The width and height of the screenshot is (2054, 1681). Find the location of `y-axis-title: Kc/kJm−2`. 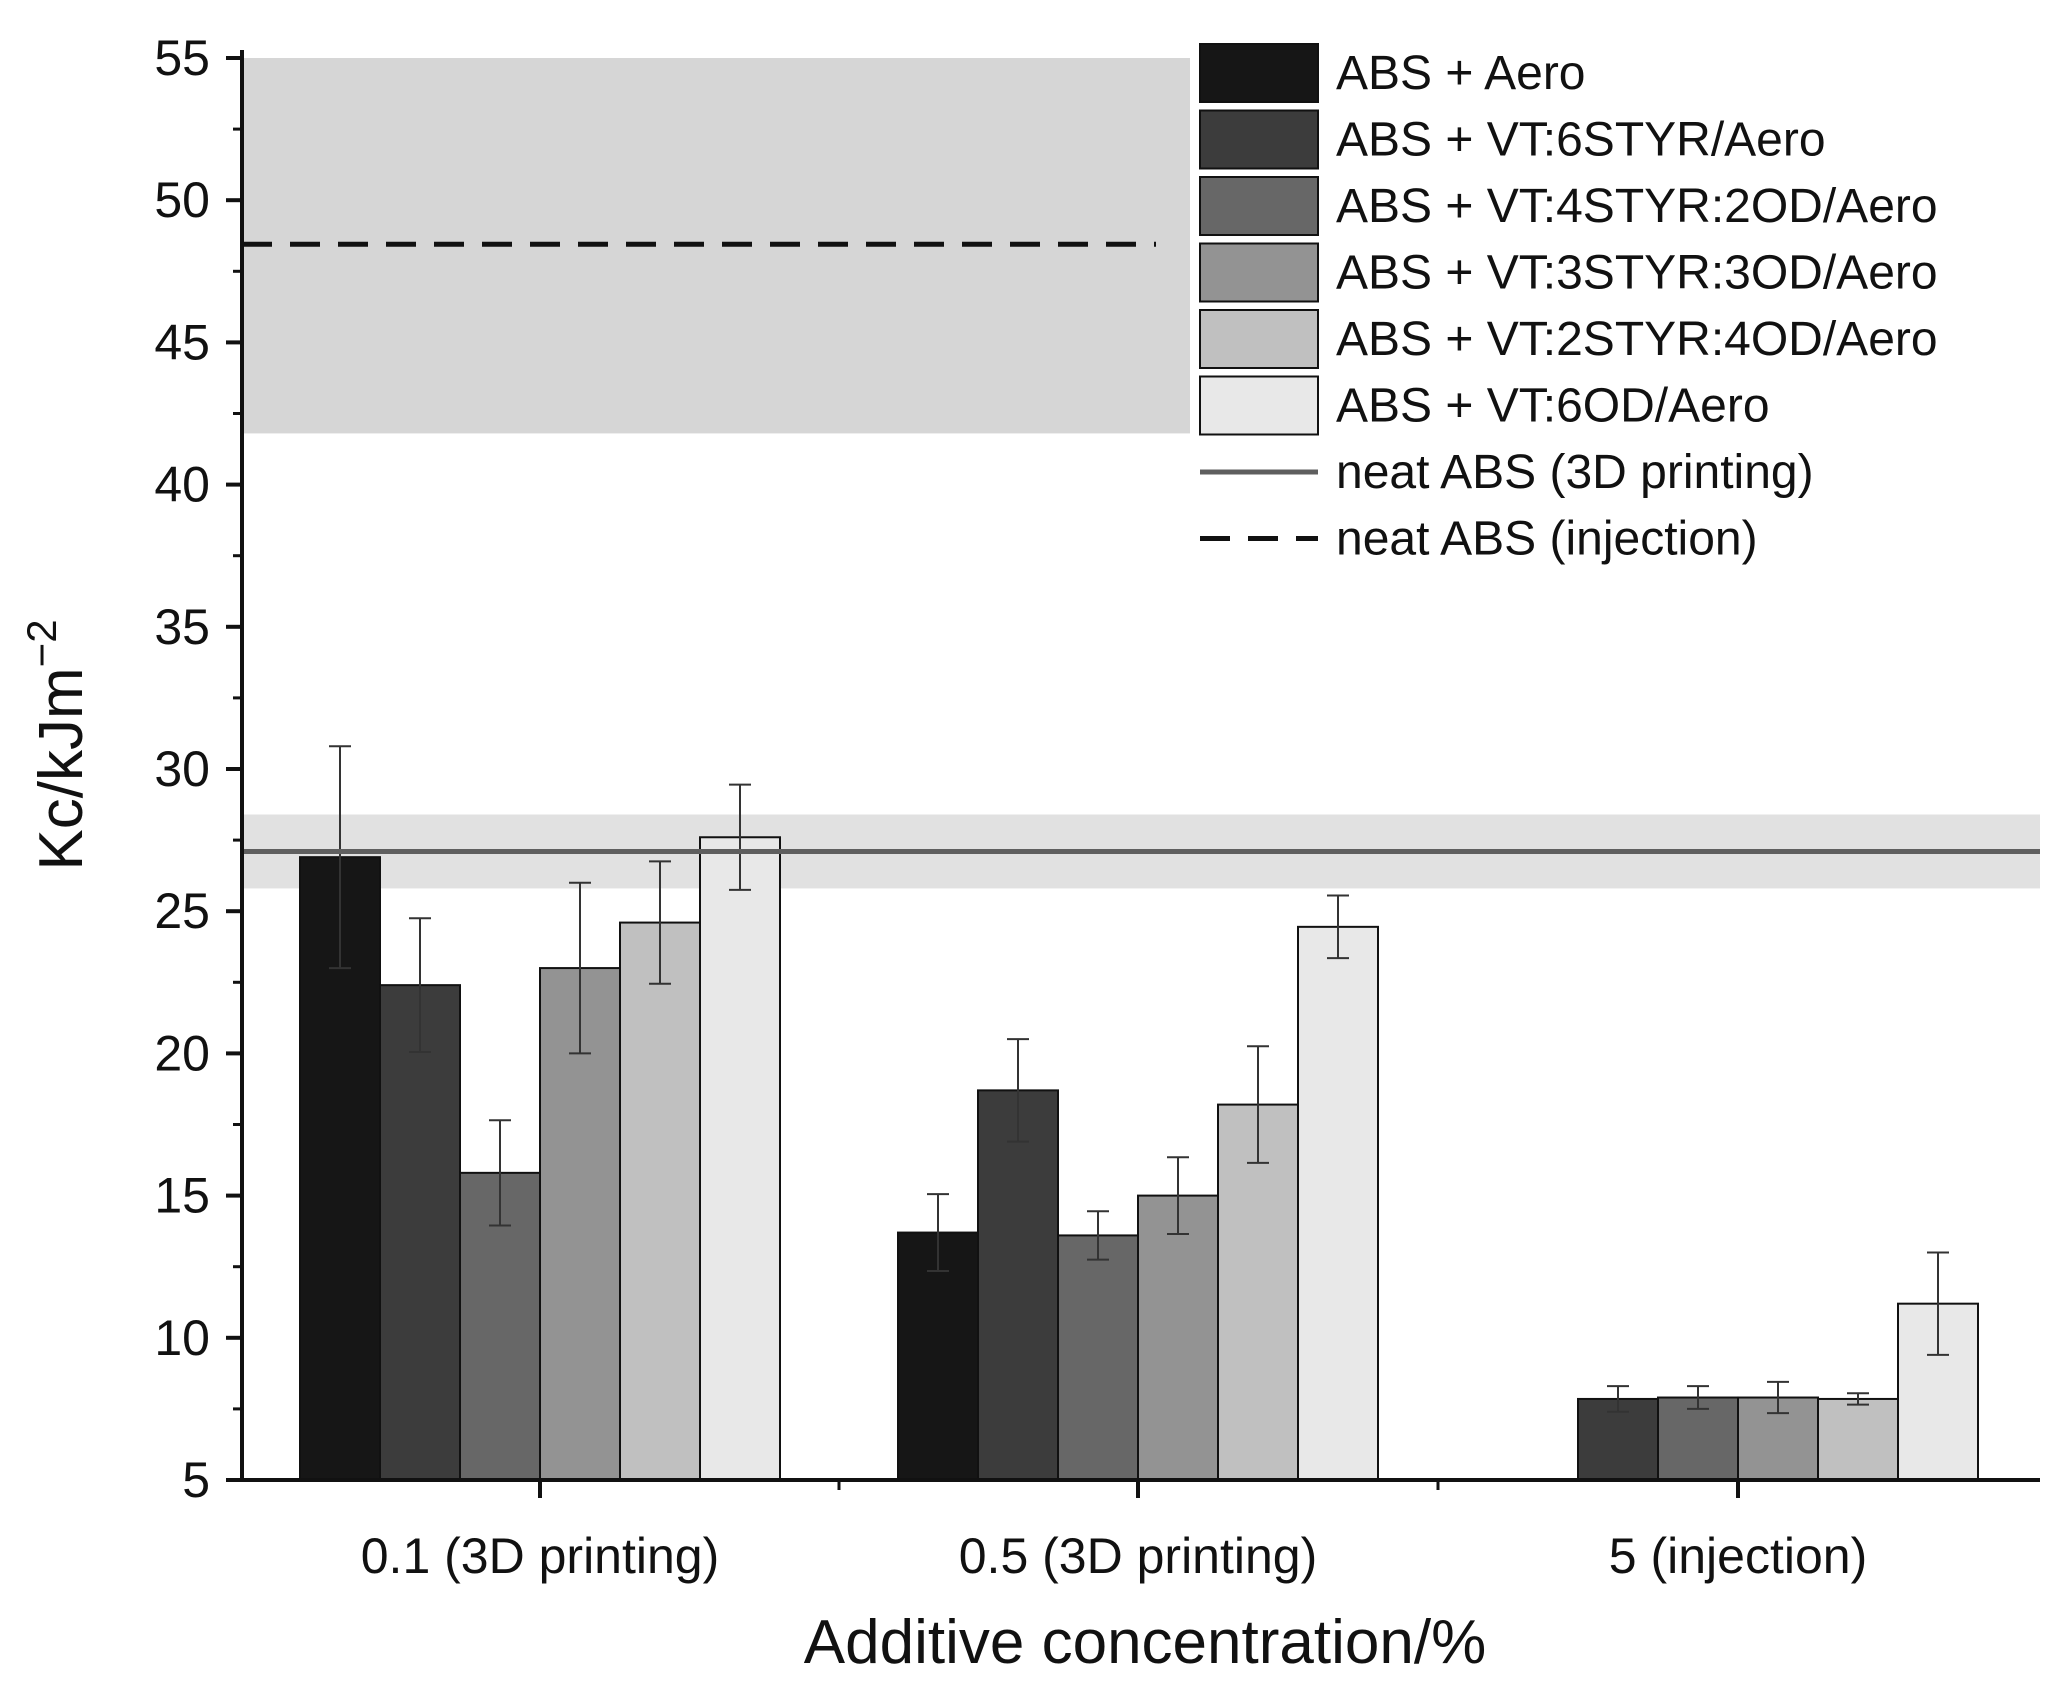

y-axis-title: Kc/kJm−2 is located at coordinates (57, 744).